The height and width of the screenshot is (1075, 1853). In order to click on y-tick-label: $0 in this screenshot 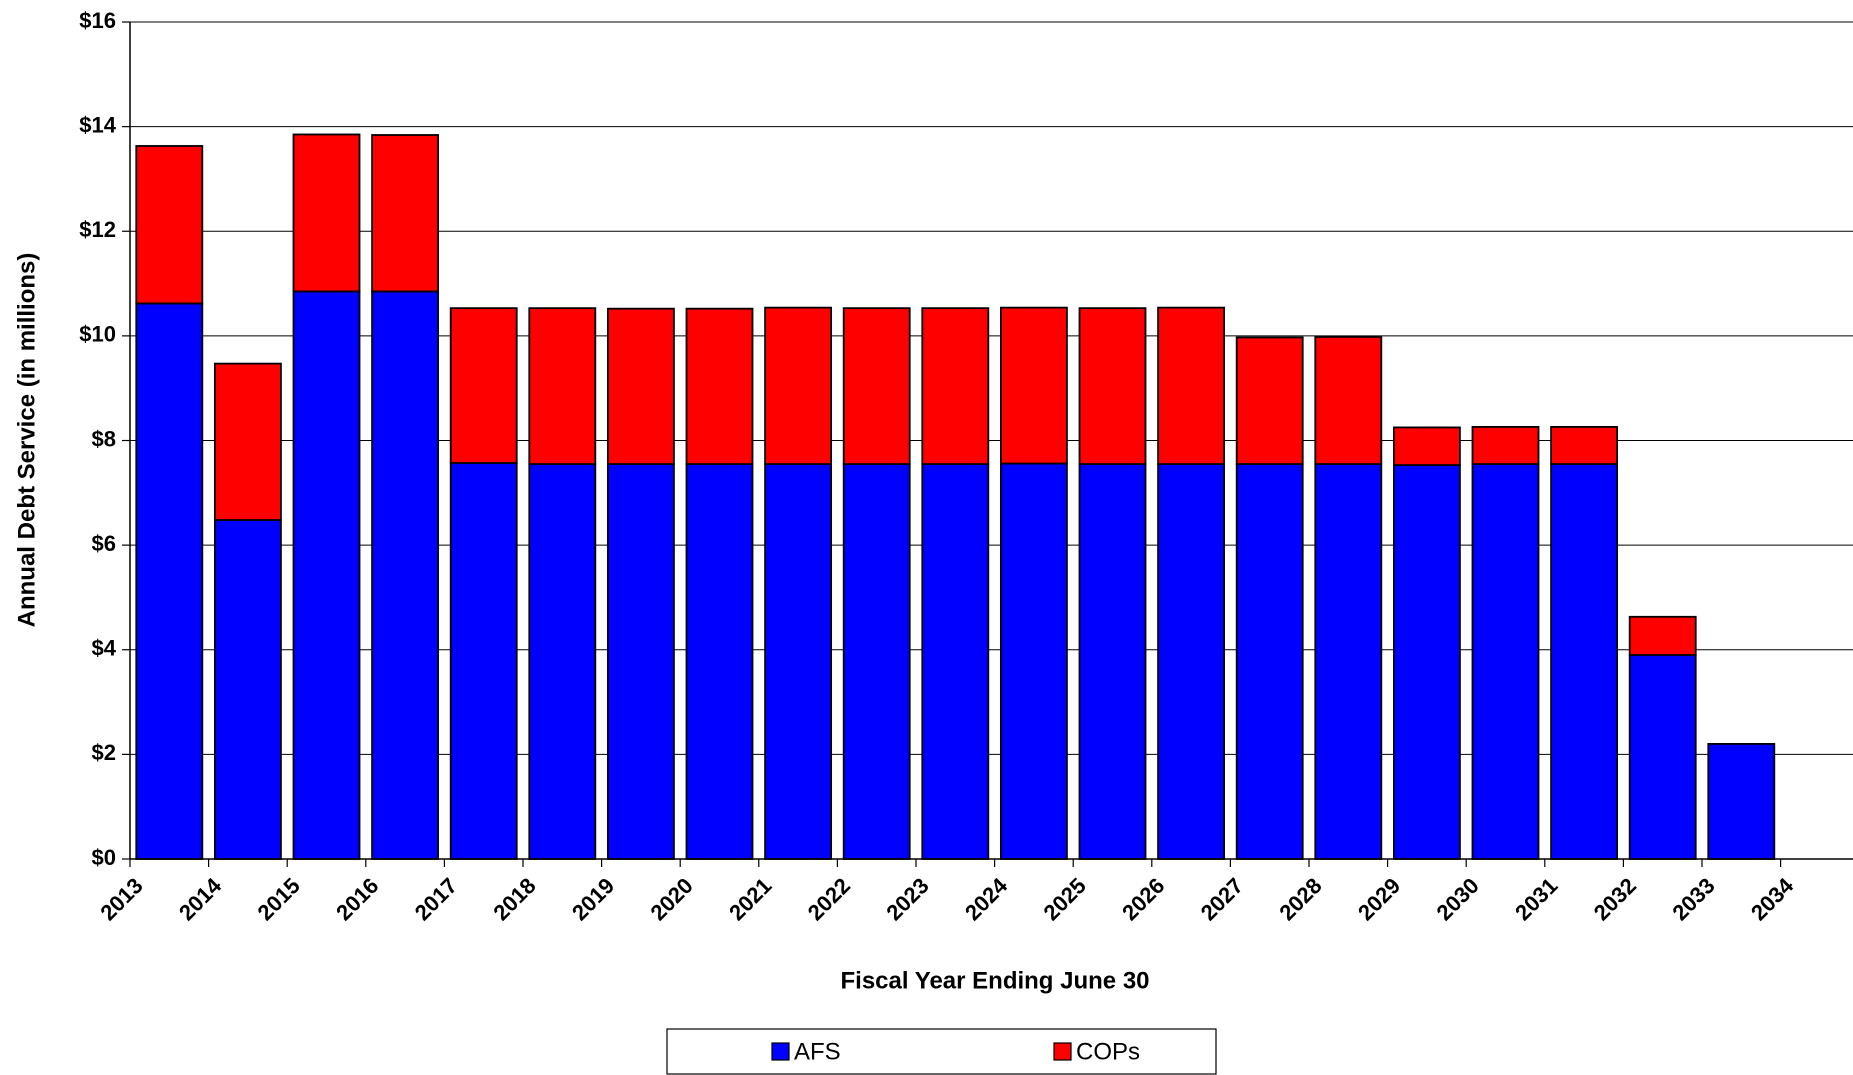, I will do `click(104, 857)`.